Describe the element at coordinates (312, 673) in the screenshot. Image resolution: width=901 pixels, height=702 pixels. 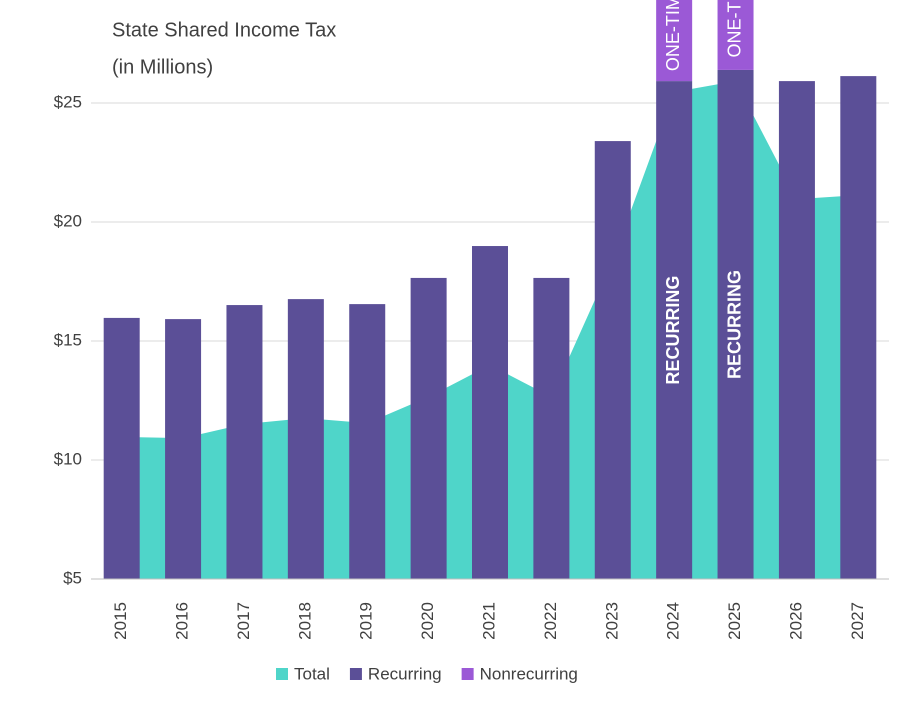
I see `legend-label: Total` at that location.